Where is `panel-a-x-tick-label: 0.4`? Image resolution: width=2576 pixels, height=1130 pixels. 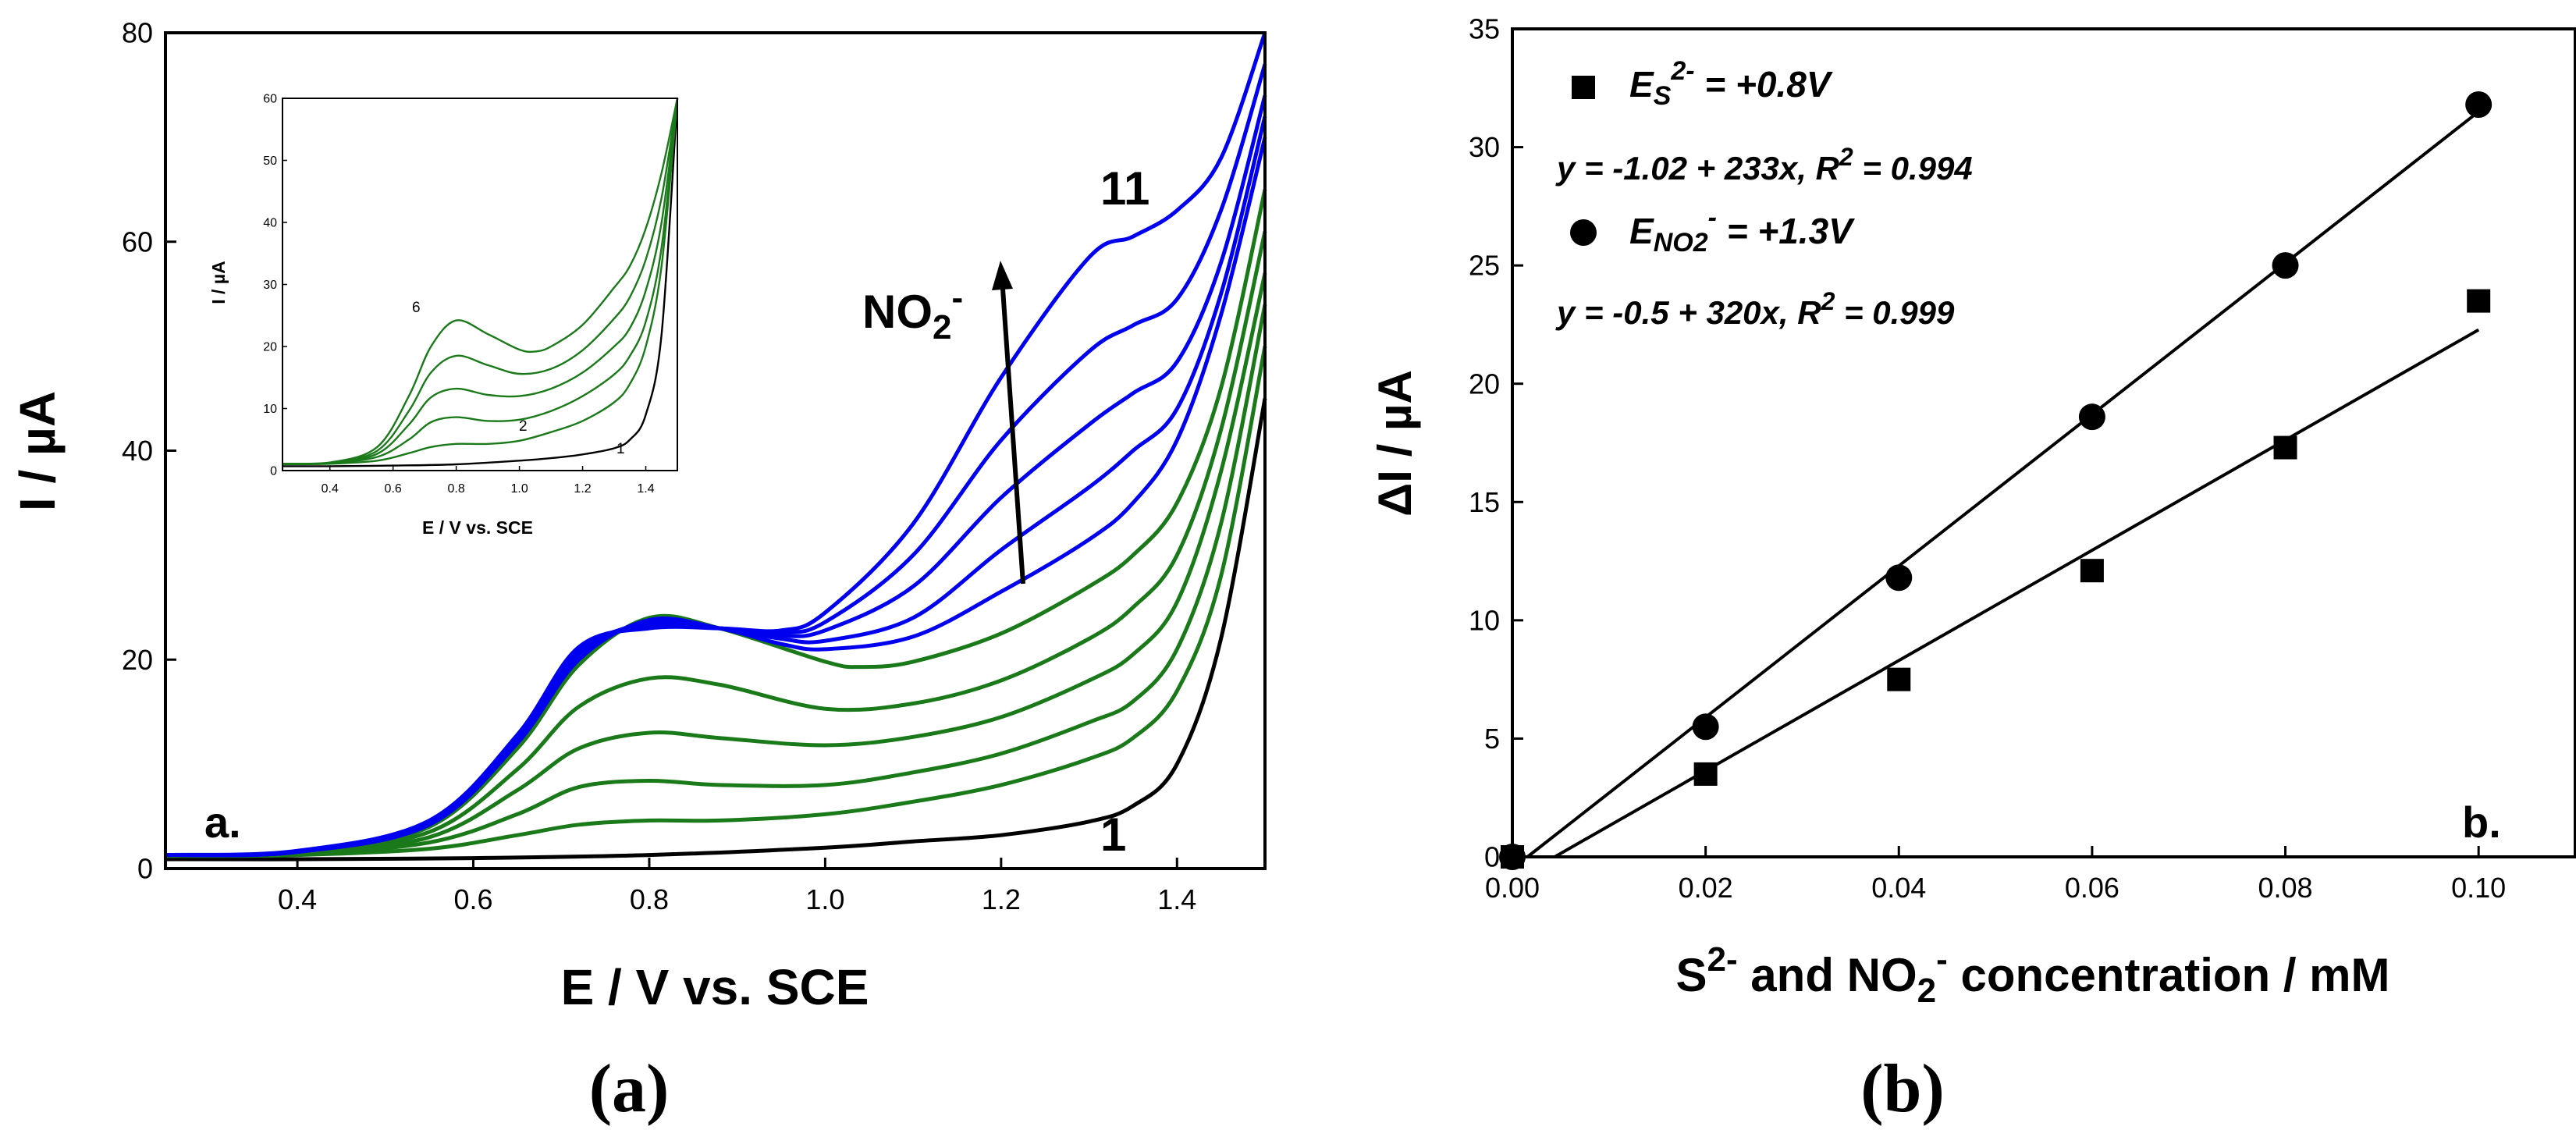
panel-a-x-tick-label: 0.4 is located at coordinates (298, 899).